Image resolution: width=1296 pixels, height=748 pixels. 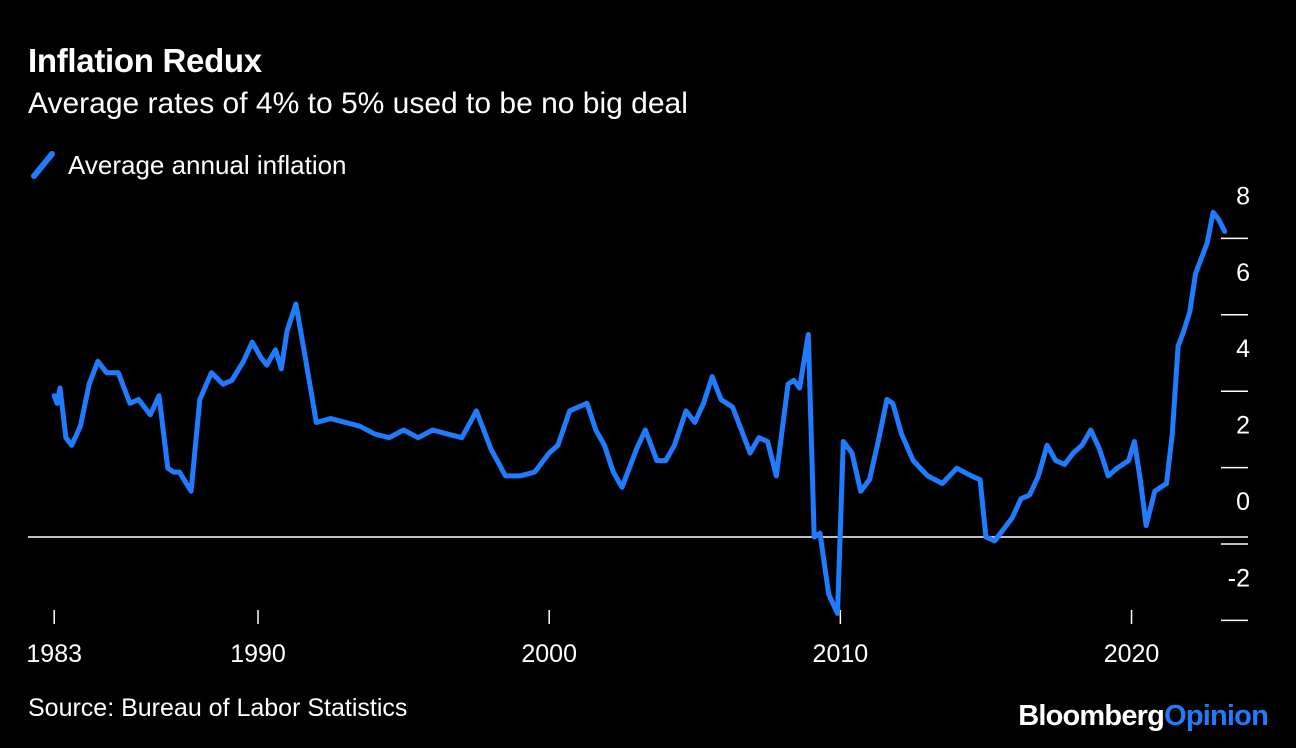 I want to click on y-tick-label: 0, so click(x=1243, y=502).